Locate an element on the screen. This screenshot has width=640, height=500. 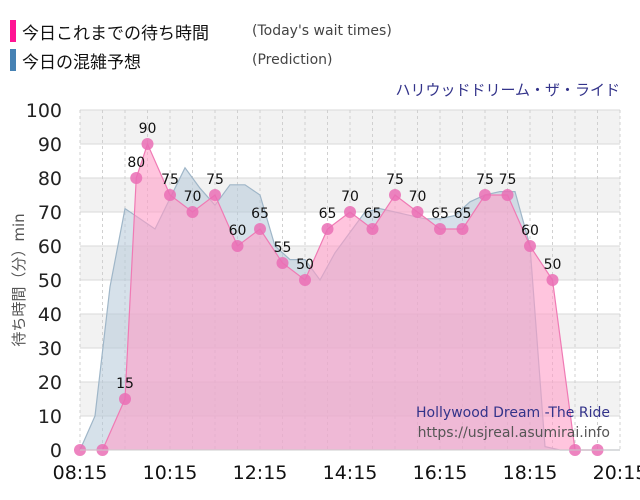
x-tick-label: 16:15 is located at coordinates (440, 473).